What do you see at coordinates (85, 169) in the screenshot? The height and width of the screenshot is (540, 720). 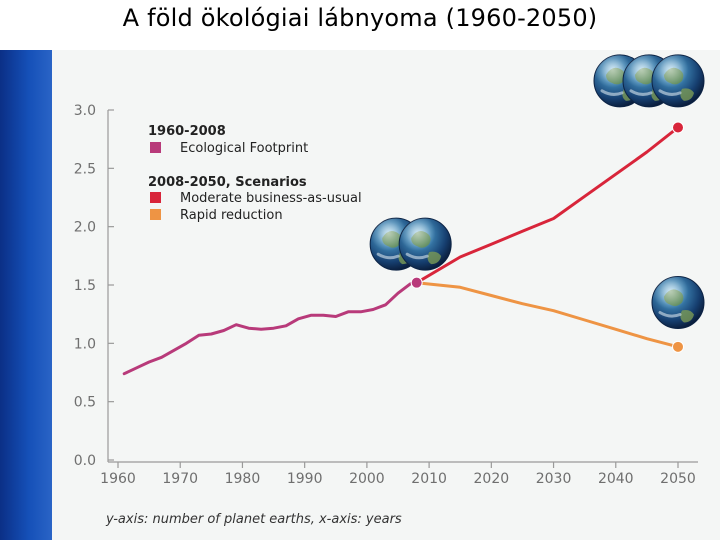 I see `y-tick-label: 2.5` at bounding box center [85, 169].